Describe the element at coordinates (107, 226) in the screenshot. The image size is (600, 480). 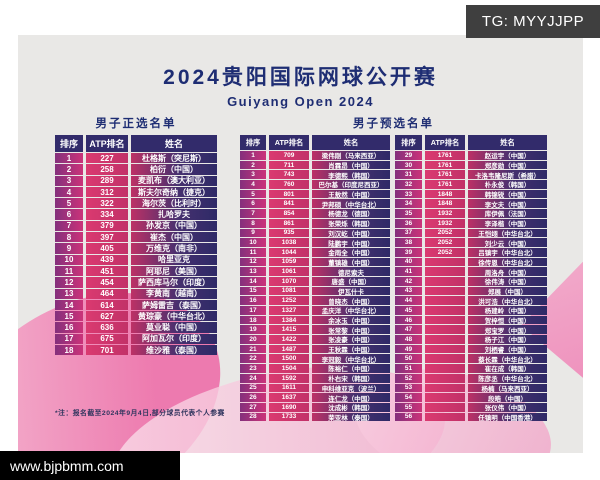
I see `atp-rank-cell: 379` at that location.